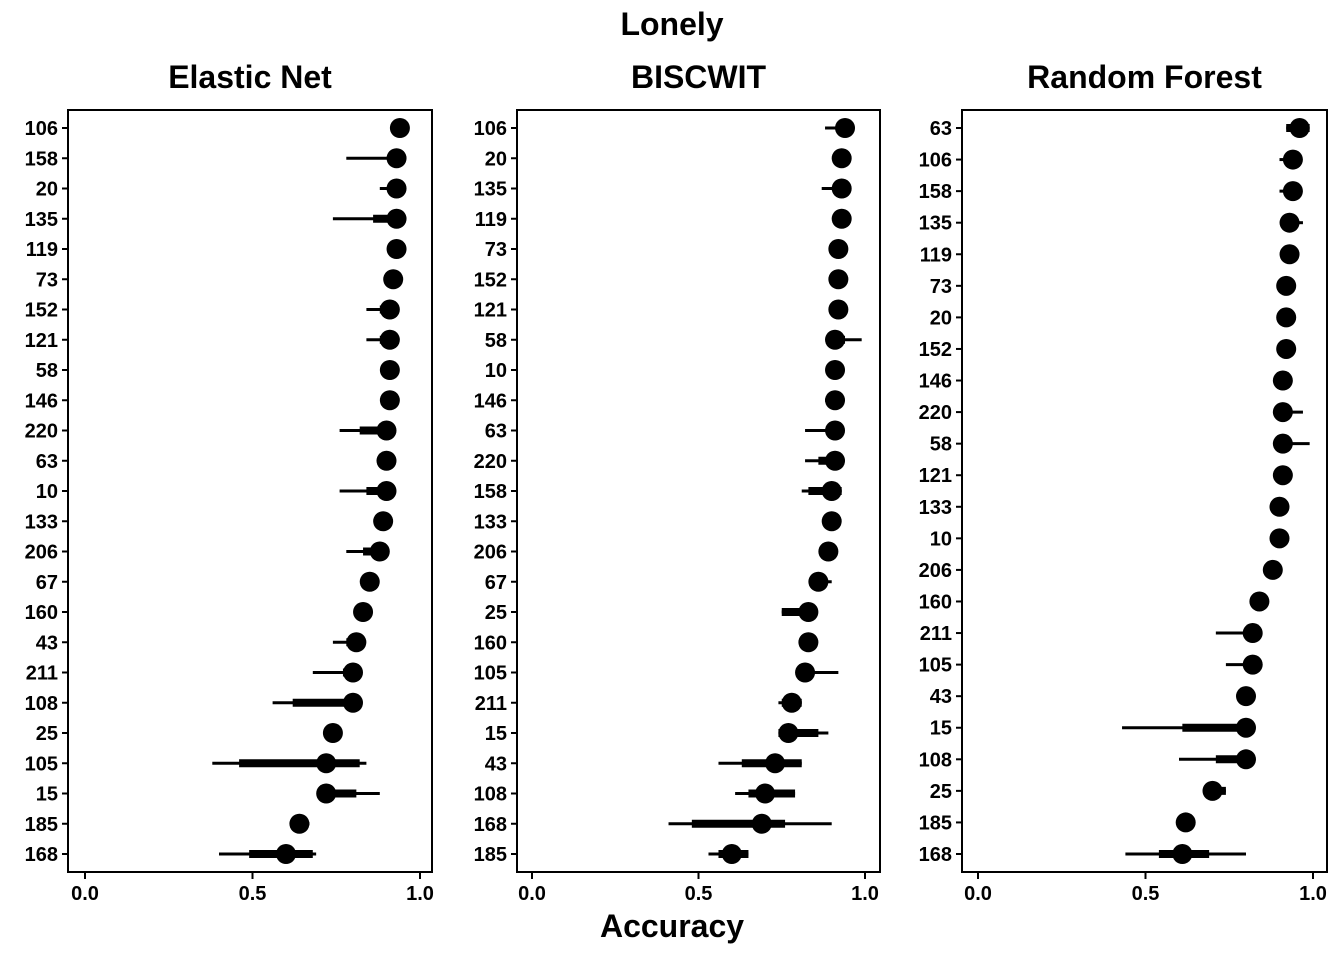 This screenshot has height=960, width=1344. What do you see at coordinates (935, 382) in the screenshot?
I see `y-tick-label: 146` at bounding box center [935, 382].